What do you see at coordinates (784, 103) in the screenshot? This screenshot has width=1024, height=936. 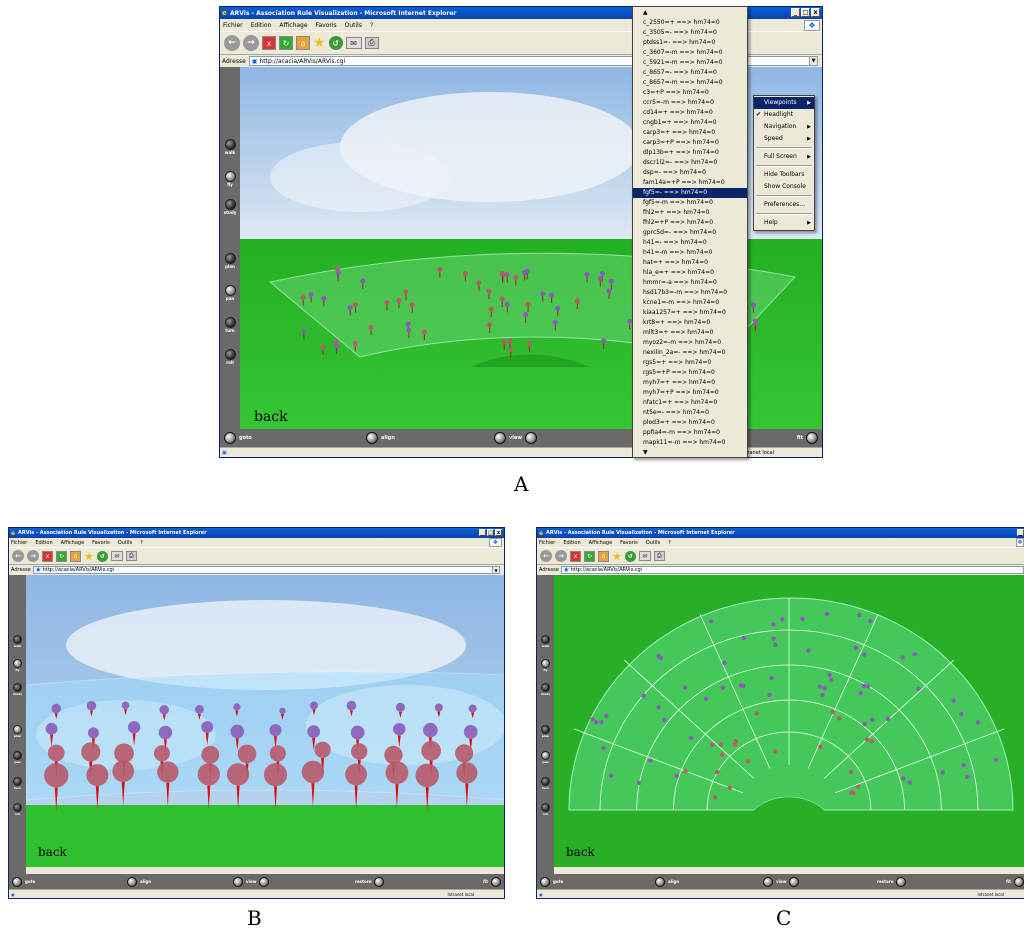 I see `context-menu-item: Viewpoints` at bounding box center [784, 103].